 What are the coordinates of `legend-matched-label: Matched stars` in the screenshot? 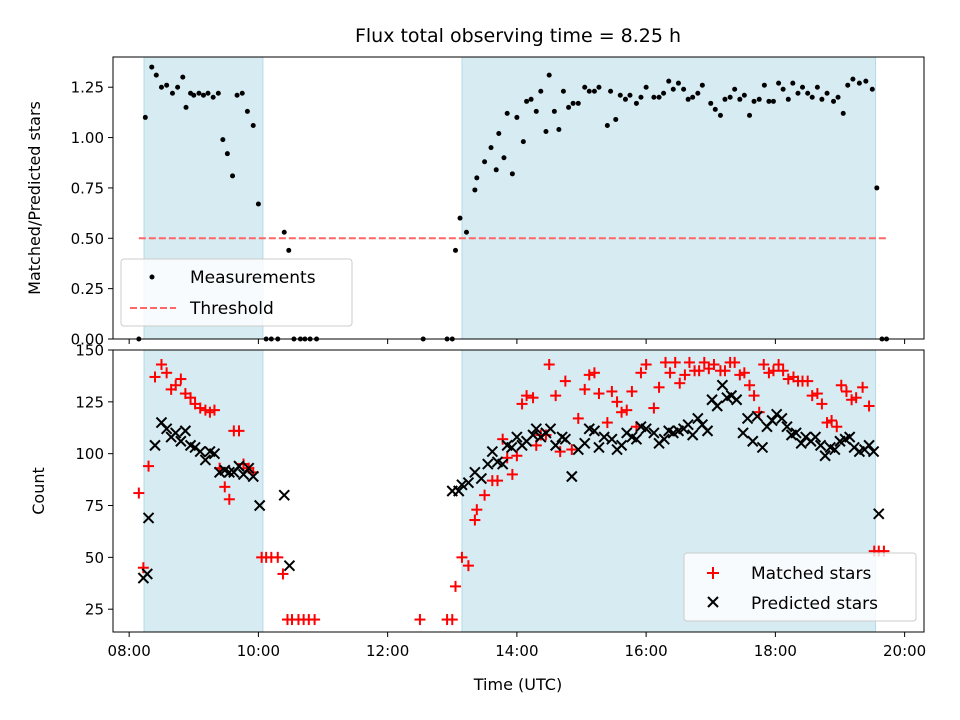 It's located at (811, 574).